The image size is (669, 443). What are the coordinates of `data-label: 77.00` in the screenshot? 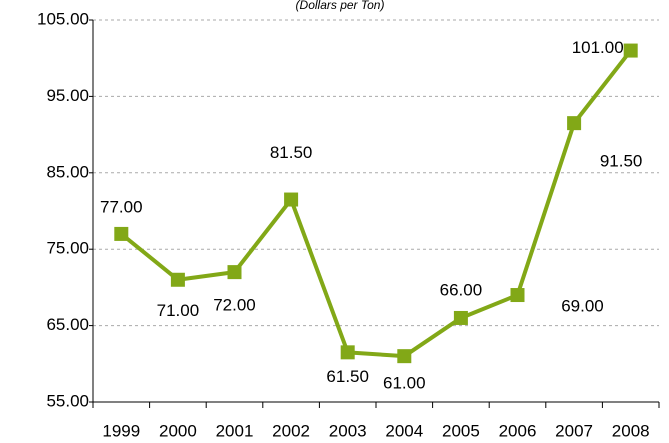 It's located at (121, 206).